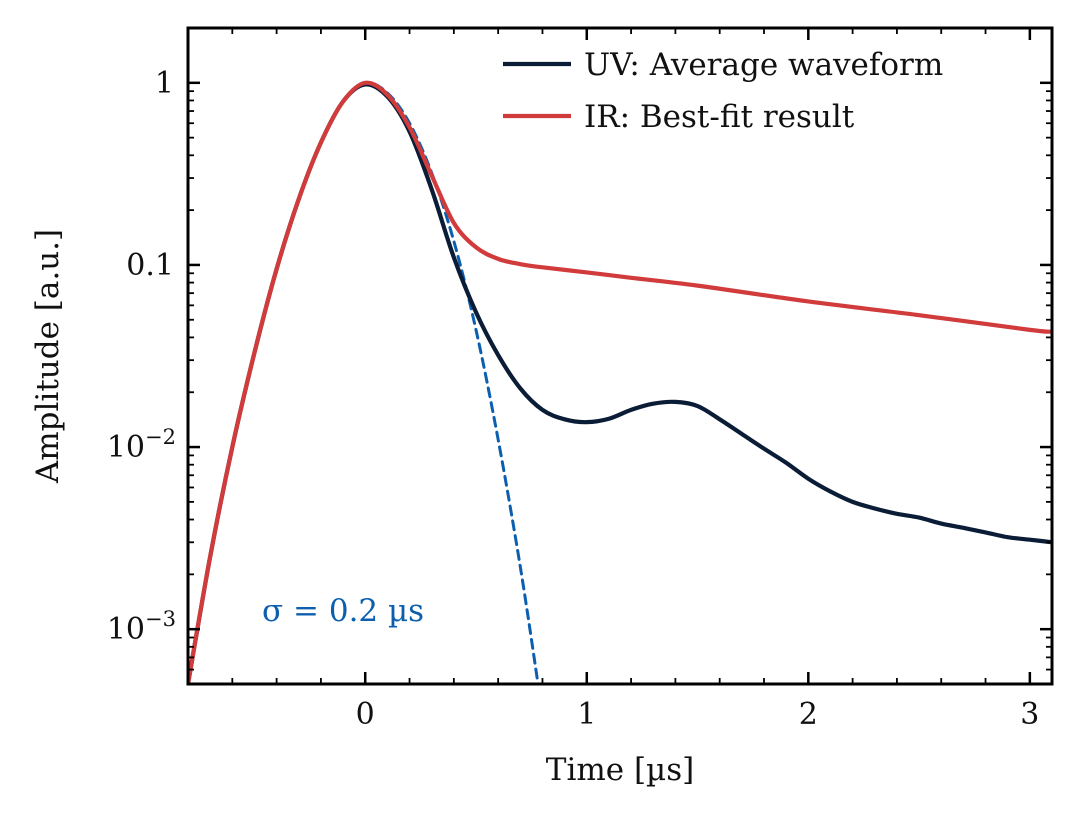 The image size is (1081, 816). What do you see at coordinates (1029, 714) in the screenshot?
I see `x-tick-label: 3` at bounding box center [1029, 714].